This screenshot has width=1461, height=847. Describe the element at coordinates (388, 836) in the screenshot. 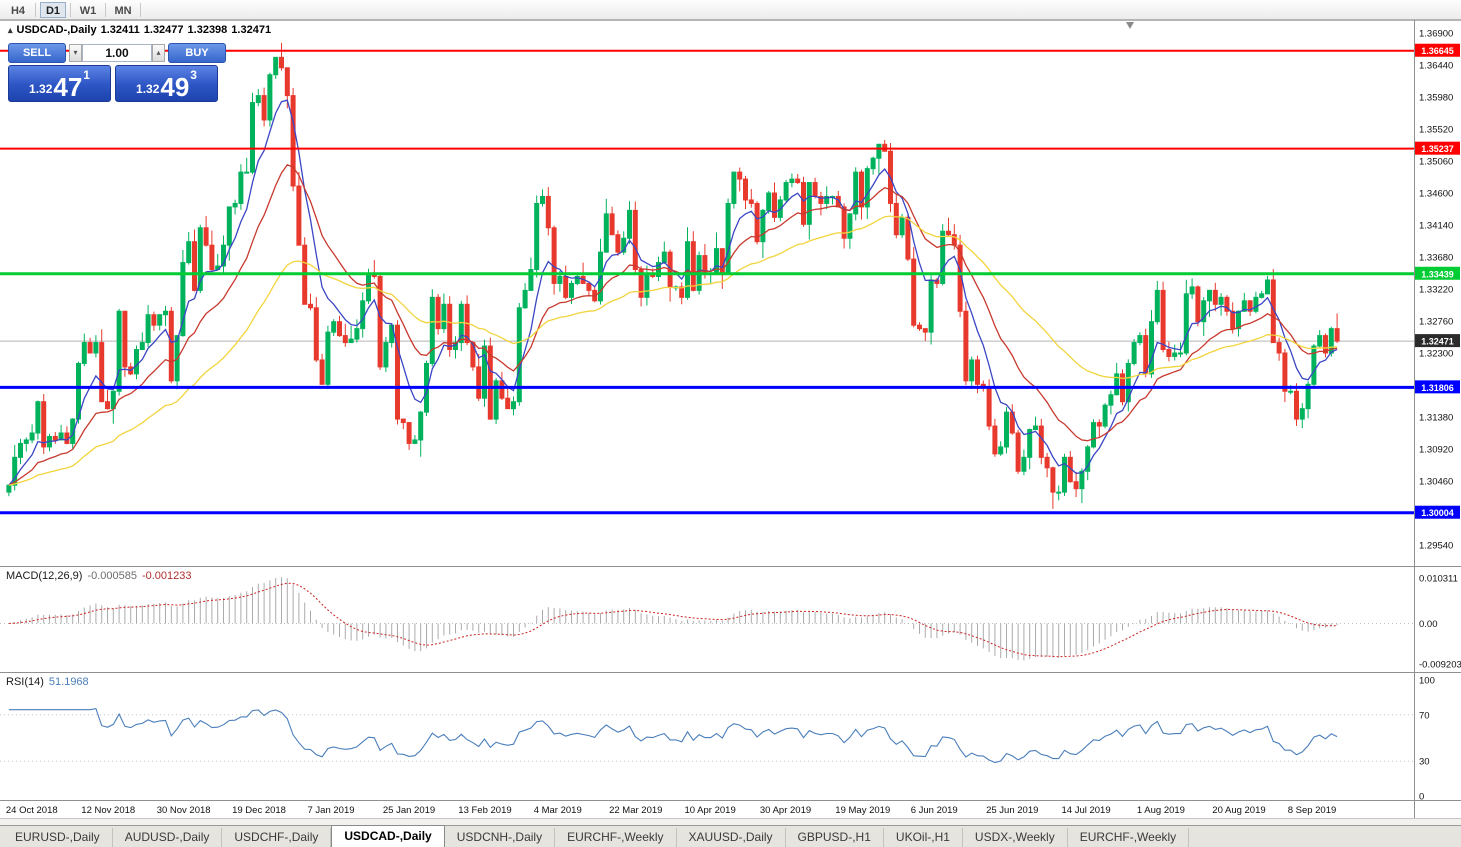

I see `chart-tab: USDCAD-,Daily` at that location.